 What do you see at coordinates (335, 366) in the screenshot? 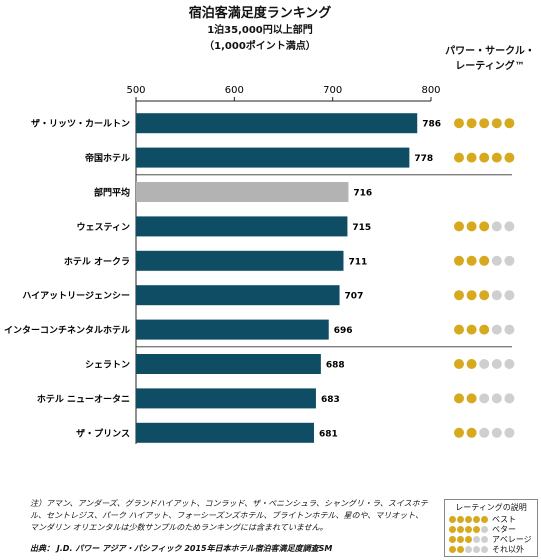
I see `value-label: 688` at bounding box center [335, 366].